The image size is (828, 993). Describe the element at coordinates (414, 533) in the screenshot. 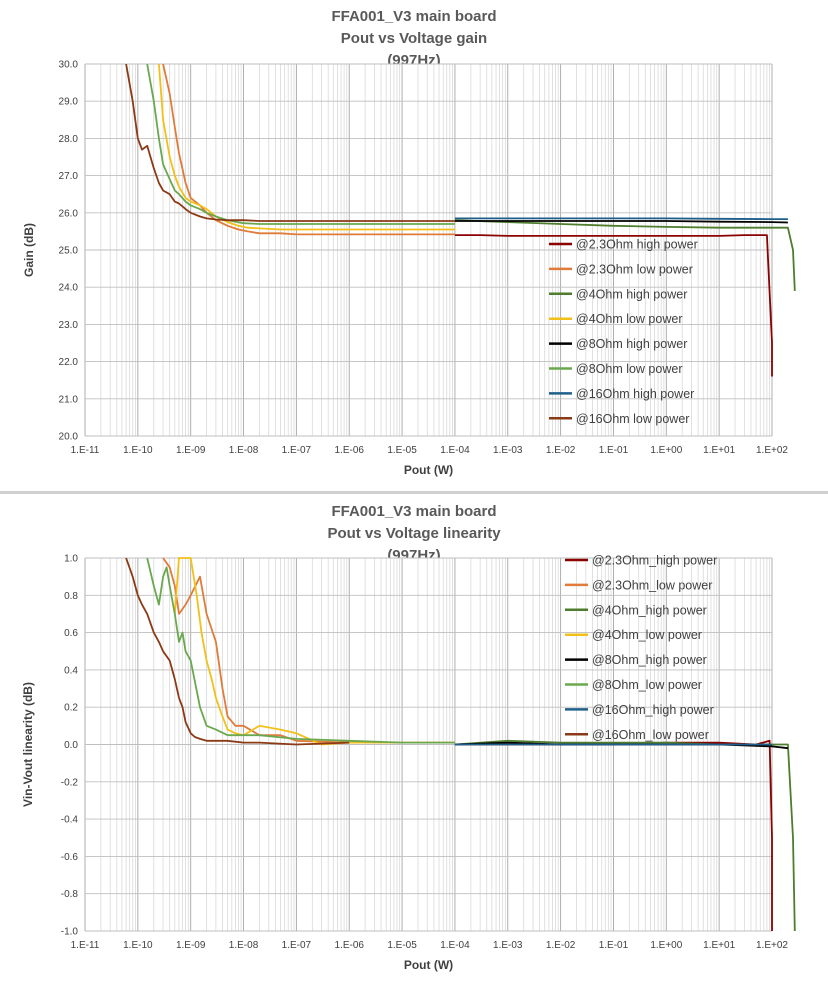

I see `chart-title-line: Pout vs Voltage linearity` at that location.